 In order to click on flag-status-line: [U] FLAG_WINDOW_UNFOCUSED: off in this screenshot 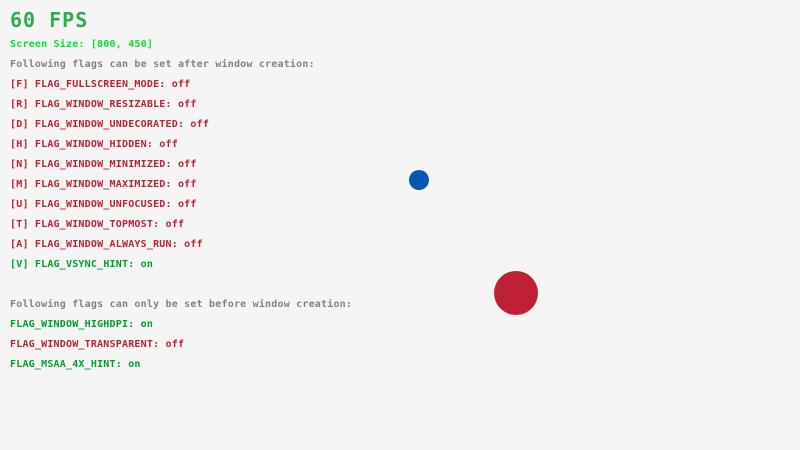, I will do `click(103, 204)`.